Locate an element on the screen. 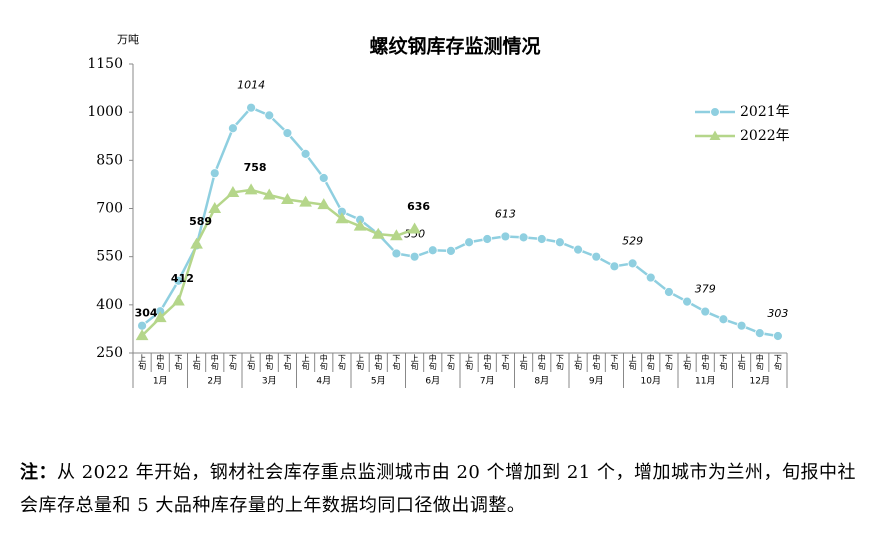 The height and width of the screenshot is (547, 875). value-label: 613 is located at coordinates (505, 213).